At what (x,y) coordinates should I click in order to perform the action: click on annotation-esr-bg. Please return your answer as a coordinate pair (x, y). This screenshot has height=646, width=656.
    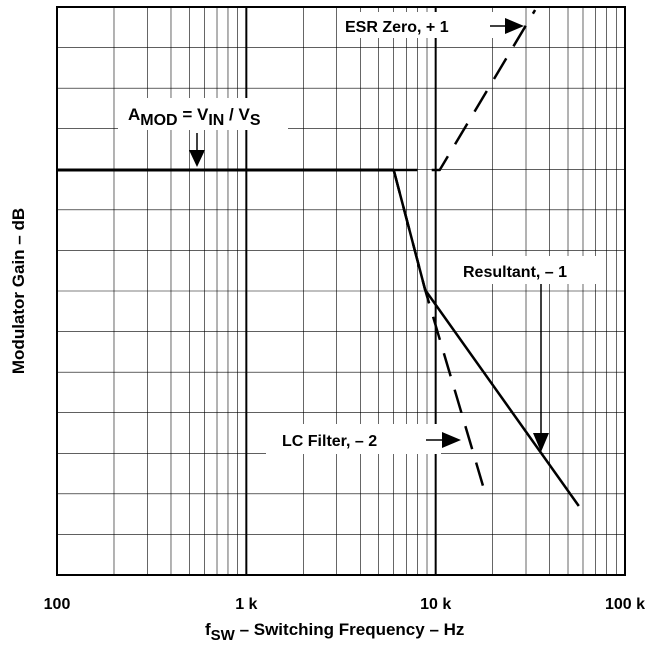
    Looking at the image, I should click on (418, 25).